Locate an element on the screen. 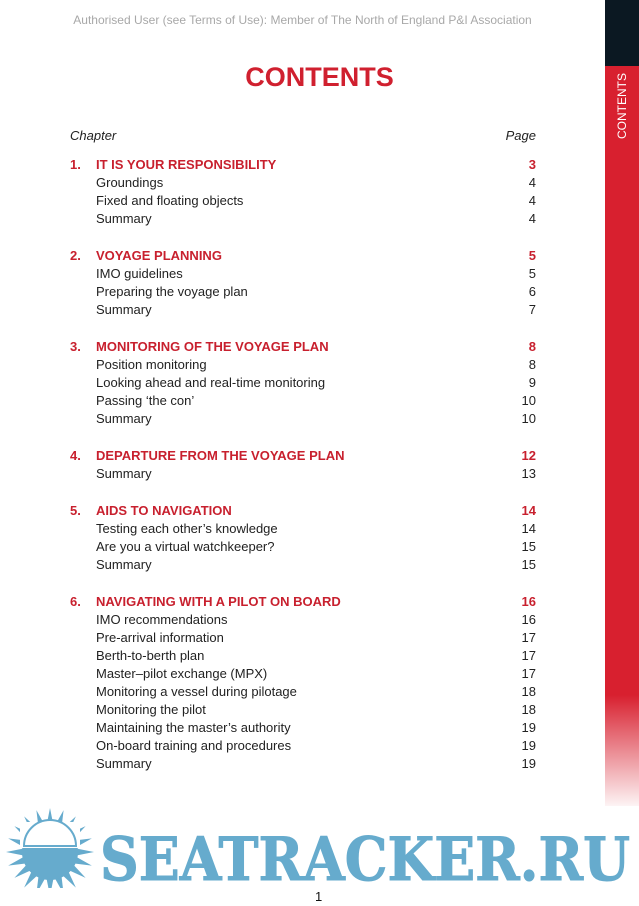  page-column-header: Page is located at coordinates (520, 135).